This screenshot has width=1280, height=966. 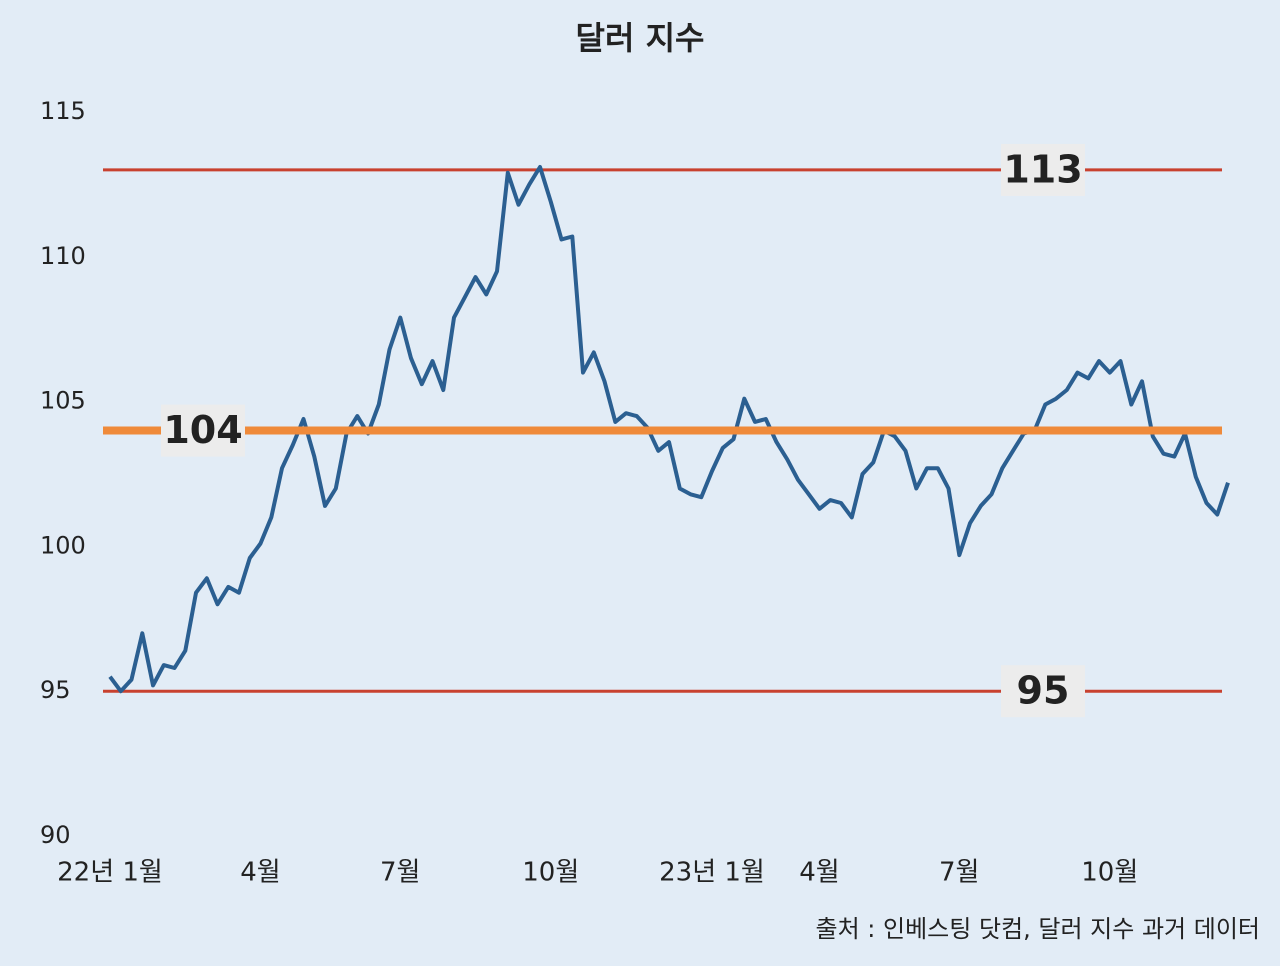 What do you see at coordinates (55, 835) in the screenshot?
I see `y-tick-label: 90` at bounding box center [55, 835].